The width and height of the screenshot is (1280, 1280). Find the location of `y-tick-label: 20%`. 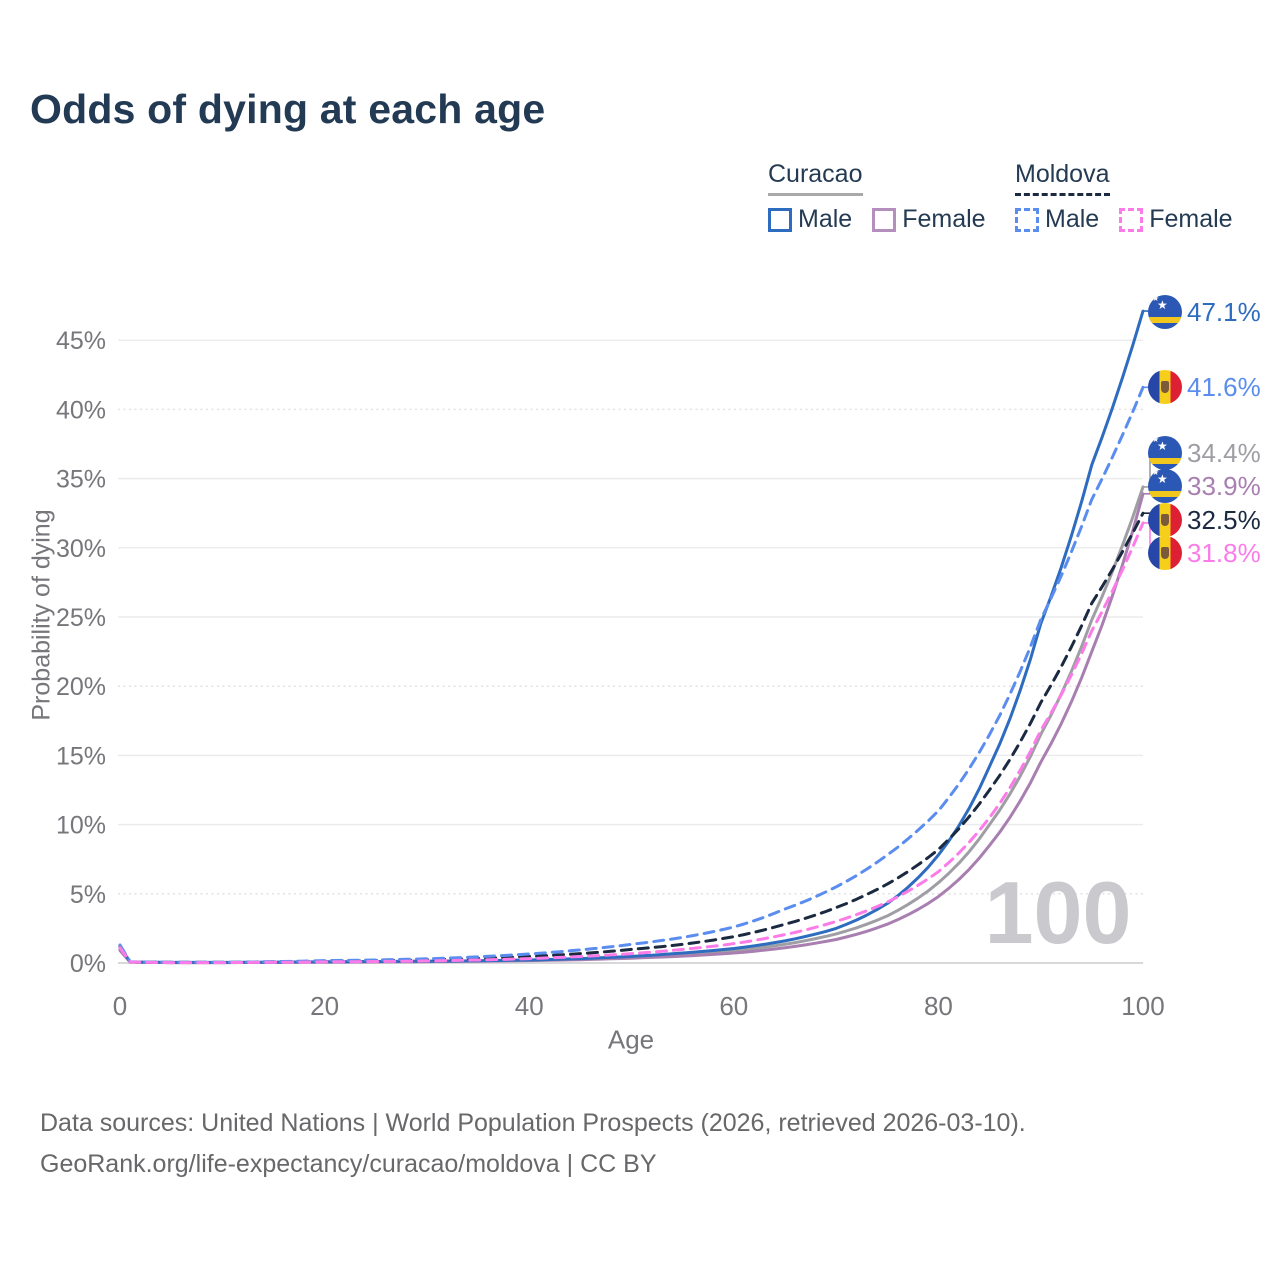

y-tick-label: 20% is located at coordinates (81, 687).